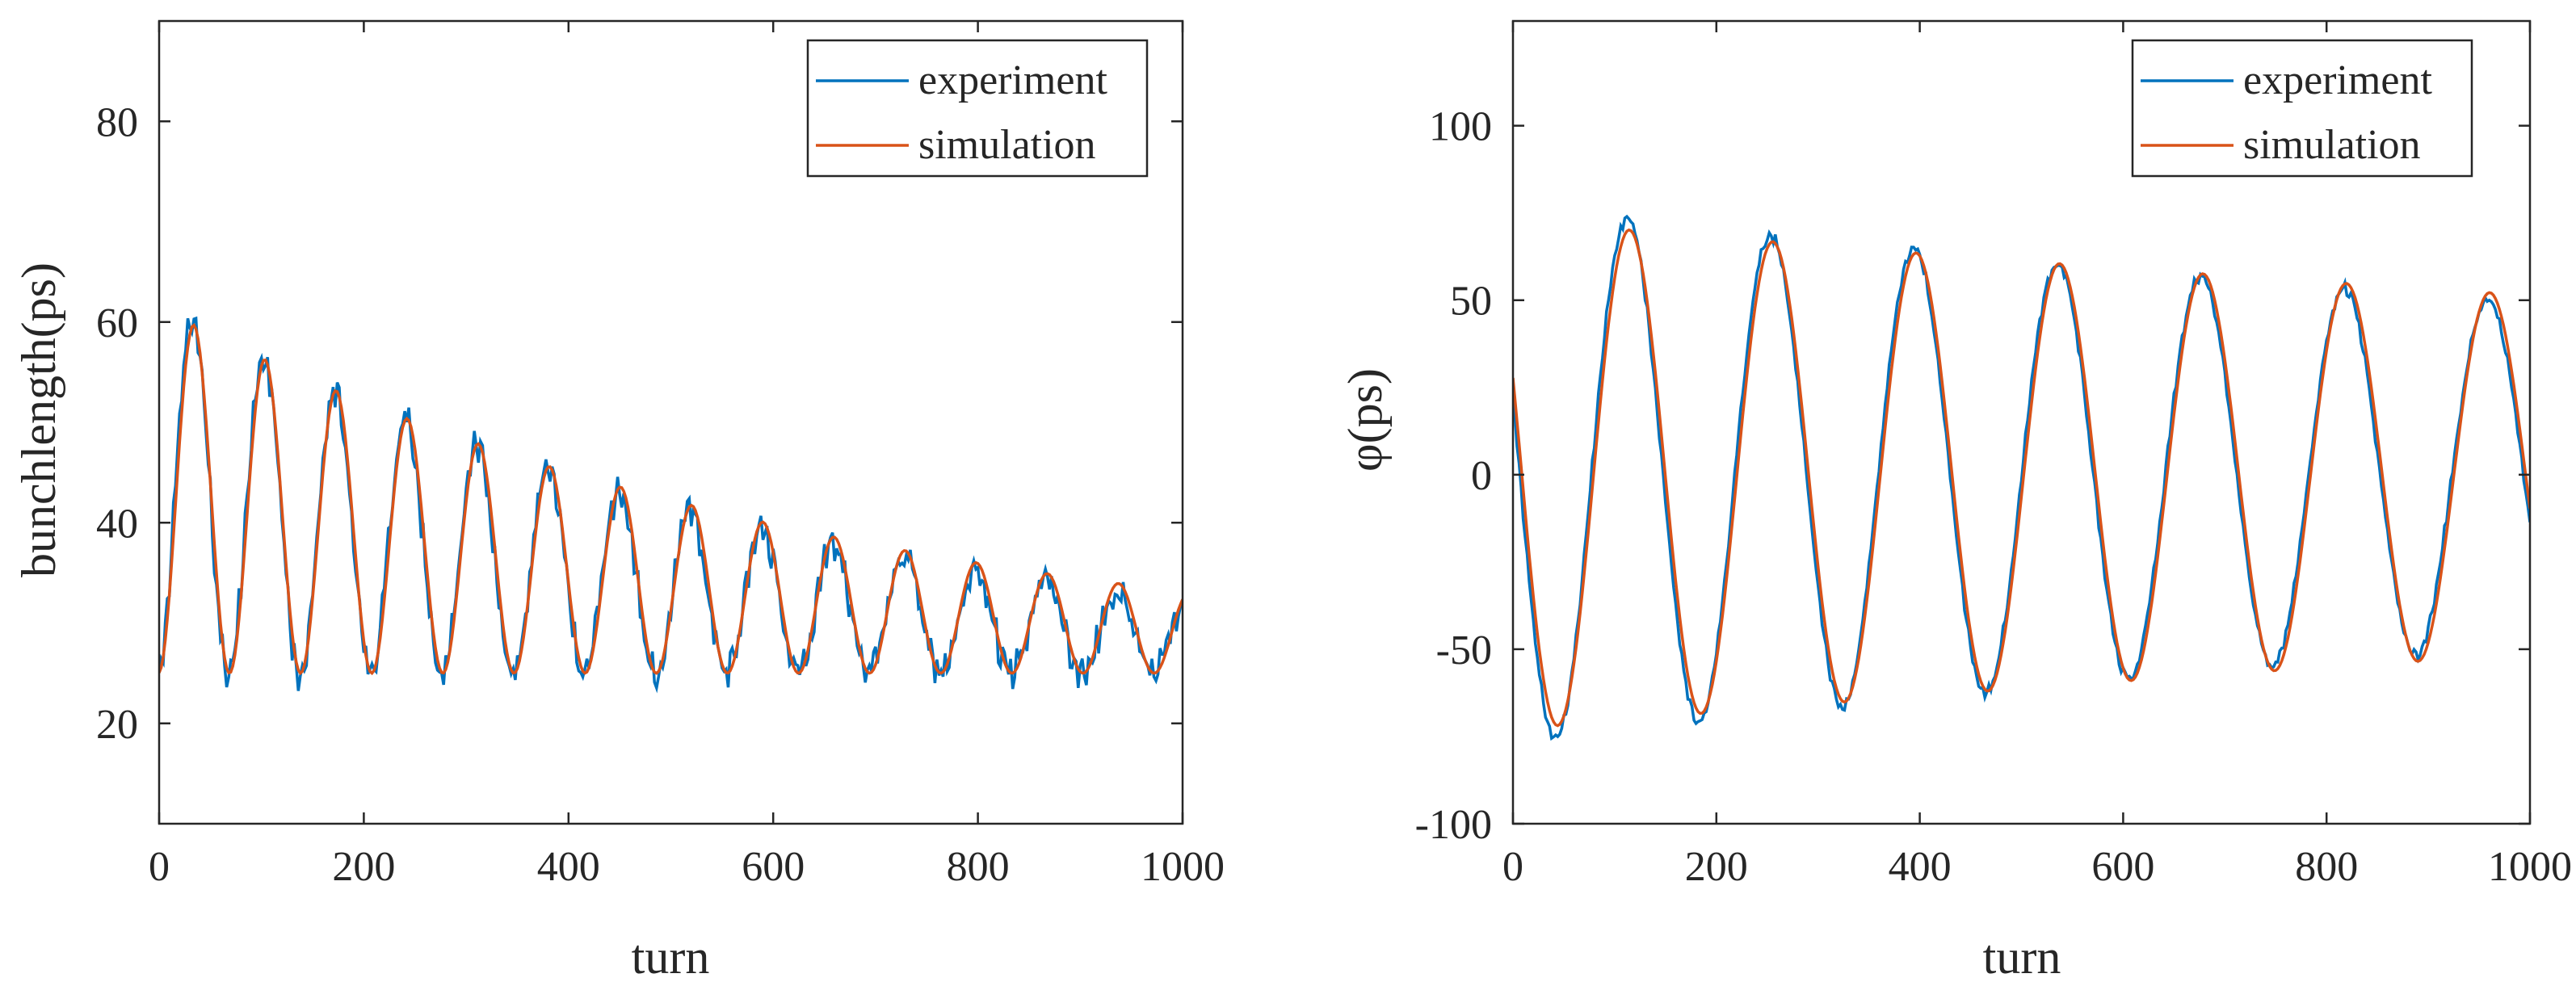  I want to click on left-y-tick-label: 80, so click(117, 122).